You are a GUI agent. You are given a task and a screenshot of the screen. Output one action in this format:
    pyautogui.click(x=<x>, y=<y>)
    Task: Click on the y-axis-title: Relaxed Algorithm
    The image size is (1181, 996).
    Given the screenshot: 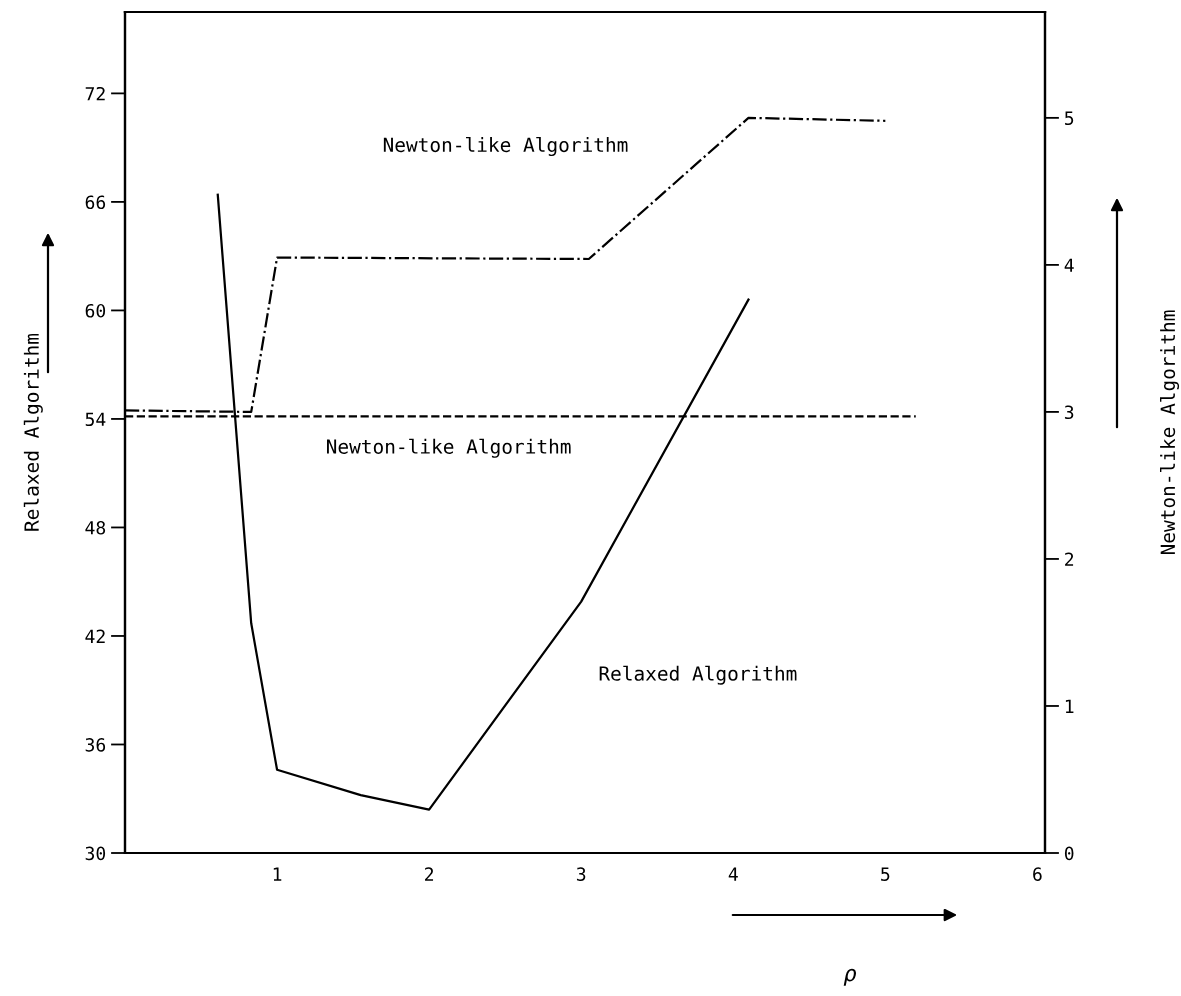 What is the action you would take?
    pyautogui.click(x=33, y=432)
    